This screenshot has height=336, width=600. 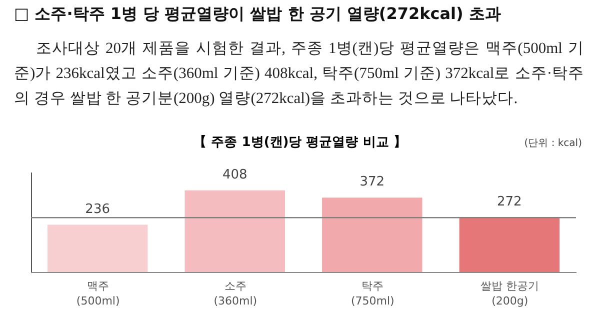 What do you see at coordinates (372, 294) in the screenshot?
I see `x-tick-label: 탁주 (750ml)` at bounding box center [372, 294].